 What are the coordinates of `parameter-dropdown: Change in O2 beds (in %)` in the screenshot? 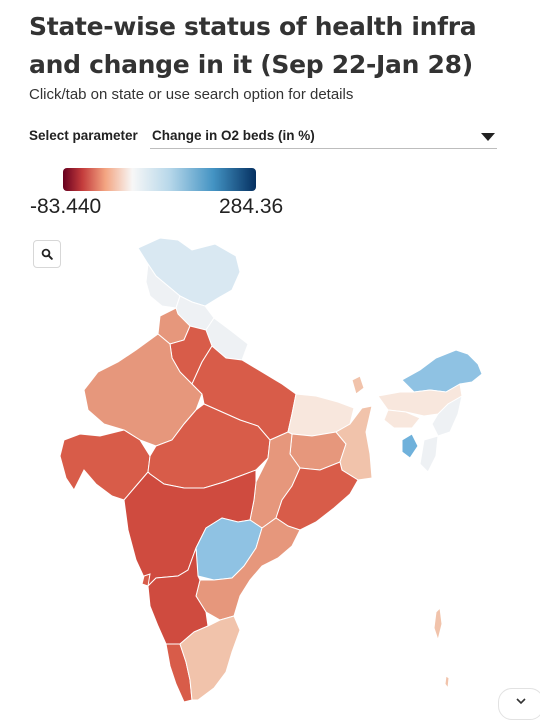 It's located at (323, 137).